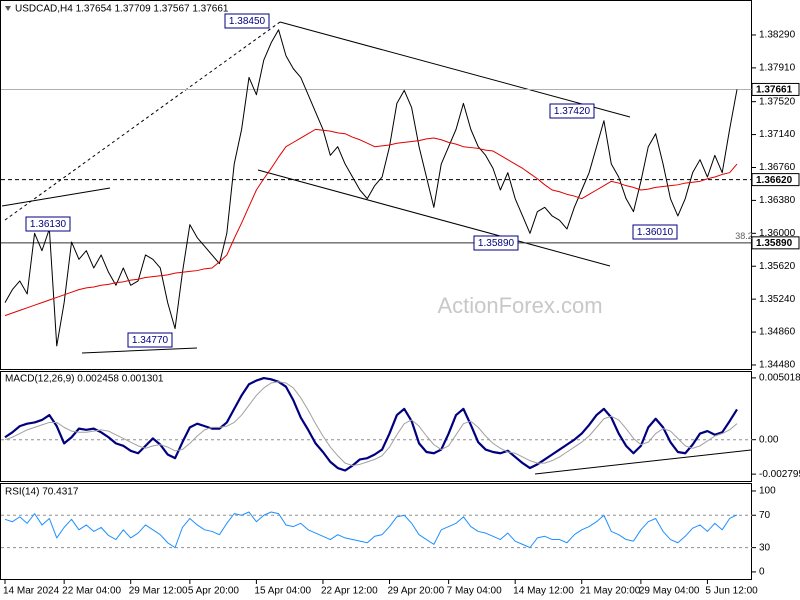  Describe the element at coordinates (31, 591) in the screenshot. I see `x-tick-label: 14 Mar 2024` at that location.